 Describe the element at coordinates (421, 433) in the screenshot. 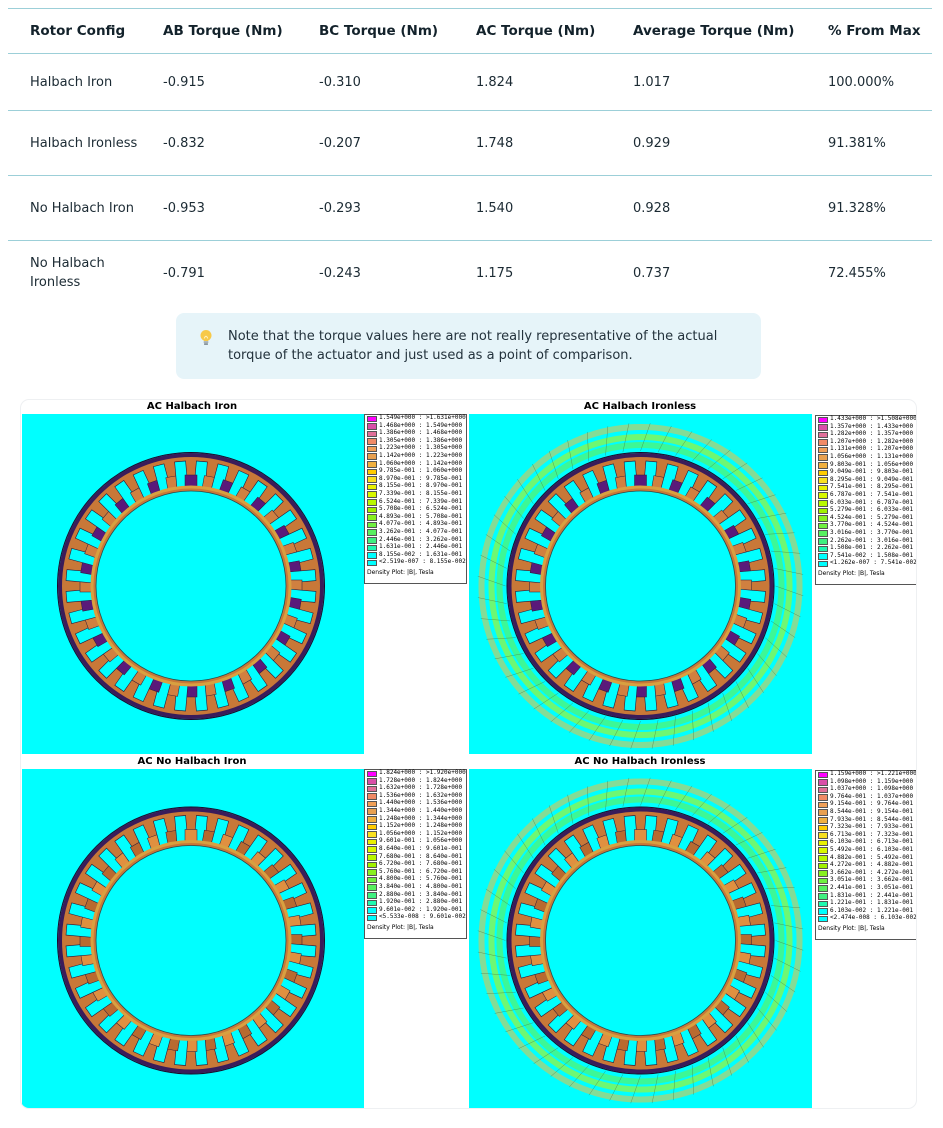

I see `legend-range-label: 1.386e+000 : 1.468e+000` at that location.